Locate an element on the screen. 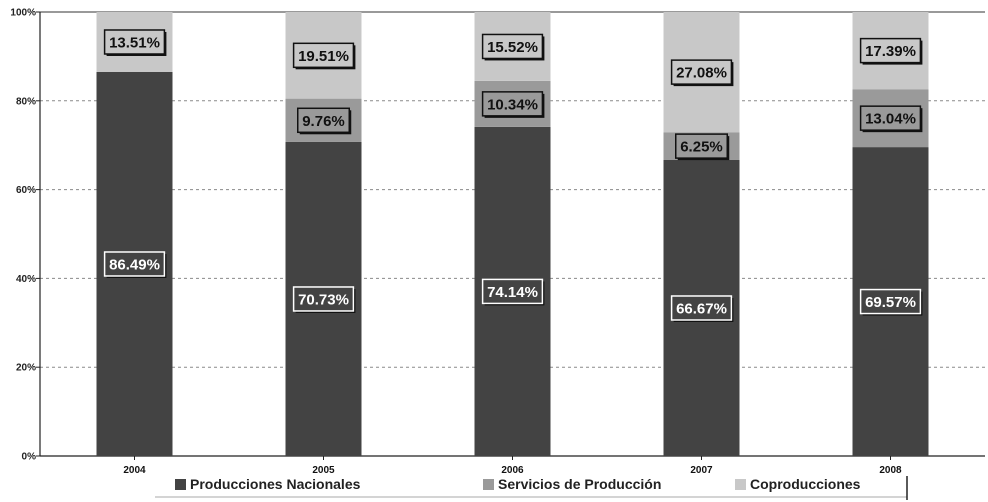 The height and width of the screenshot is (502, 988). data-label: 66.67% is located at coordinates (701, 308).